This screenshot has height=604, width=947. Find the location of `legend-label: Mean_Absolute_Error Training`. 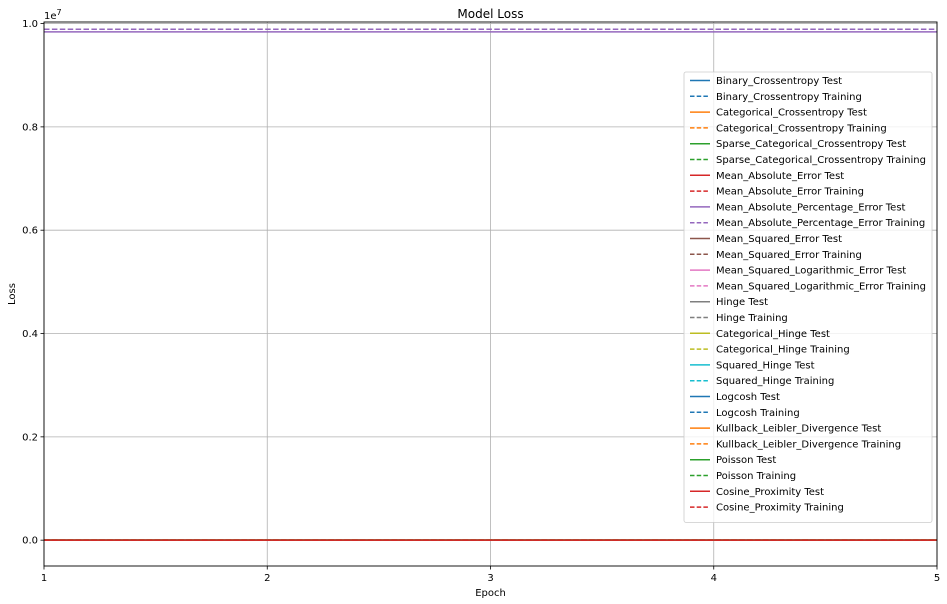

legend-label: Mean_Absolute_Error Training is located at coordinates (790, 192).